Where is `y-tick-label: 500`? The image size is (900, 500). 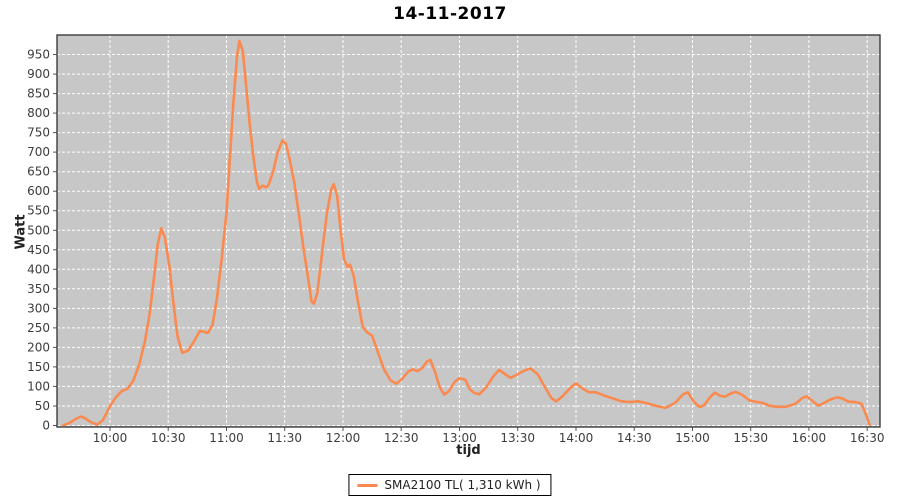 y-tick-label: 500 is located at coordinates (38, 230).